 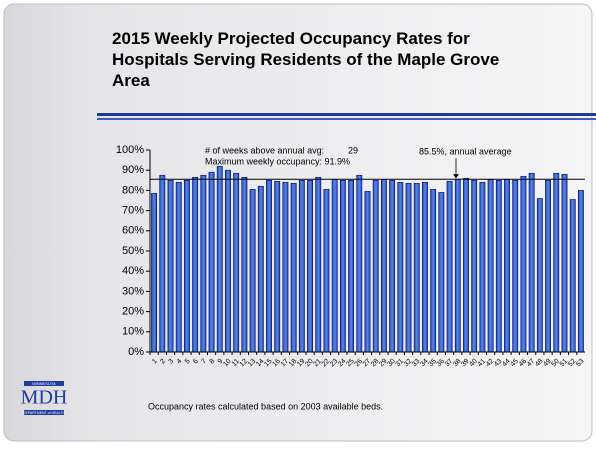 I want to click on y-tick-label: 70%, so click(x=133, y=211).